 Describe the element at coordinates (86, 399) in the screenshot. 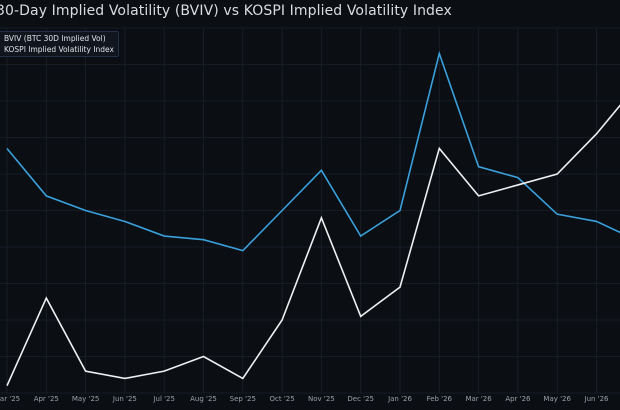

I see `x-tick-label: May '25` at that location.